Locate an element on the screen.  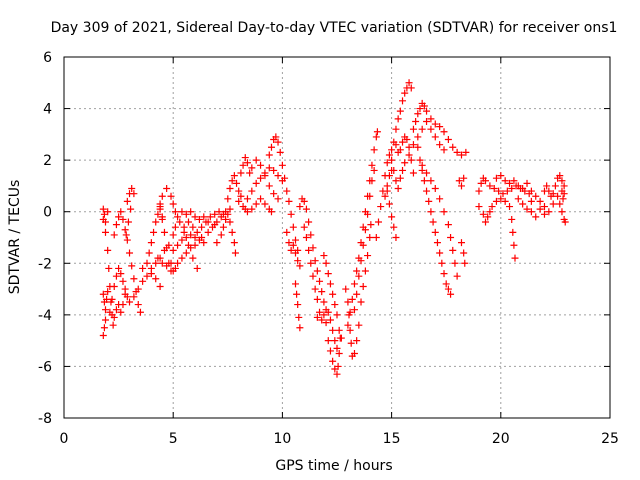
y-tick-label: 6 is located at coordinates (47, 58).